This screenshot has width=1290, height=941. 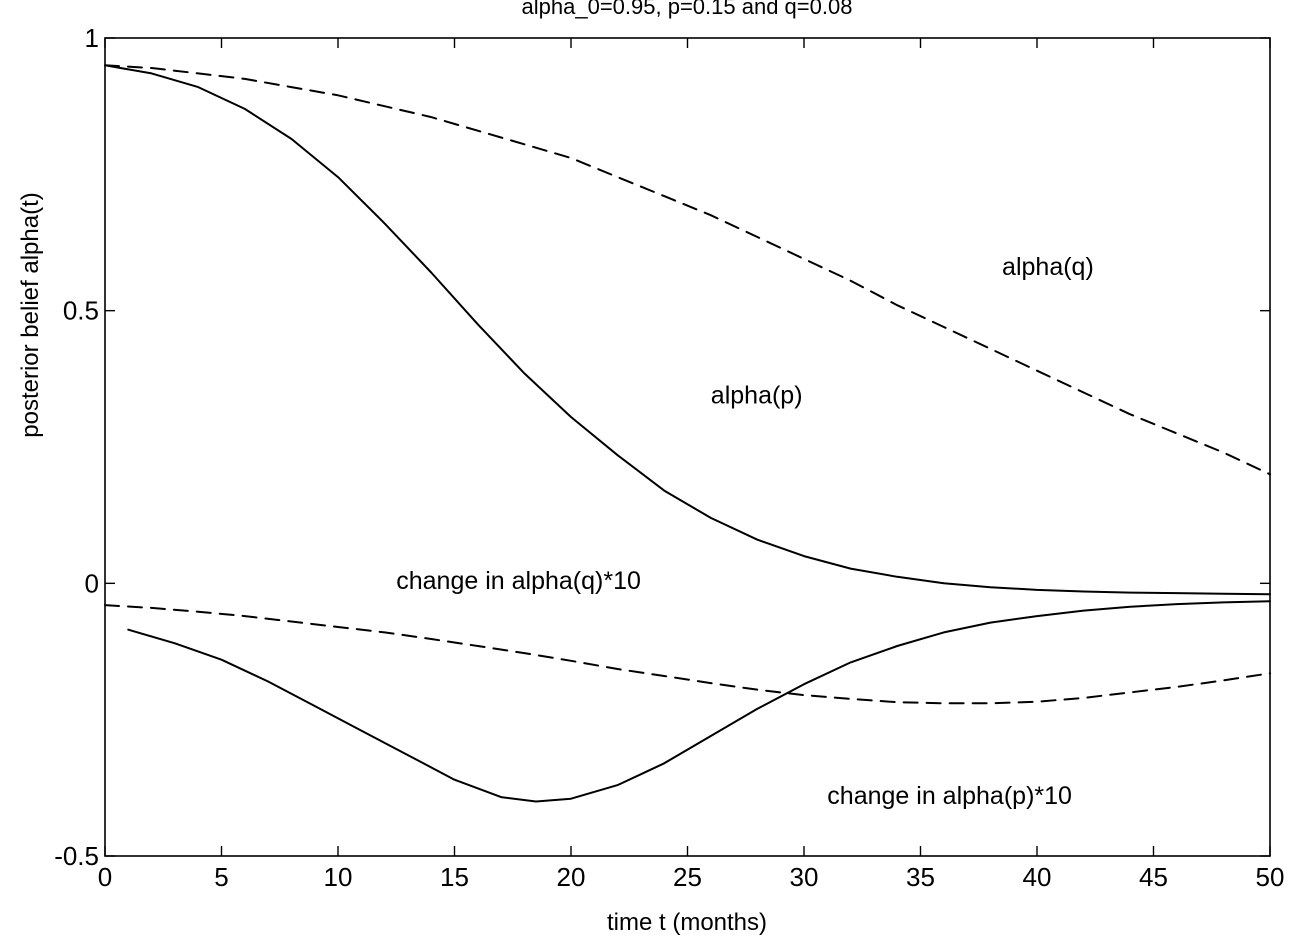 I want to click on x-tick-label: 25, so click(x=687, y=877).